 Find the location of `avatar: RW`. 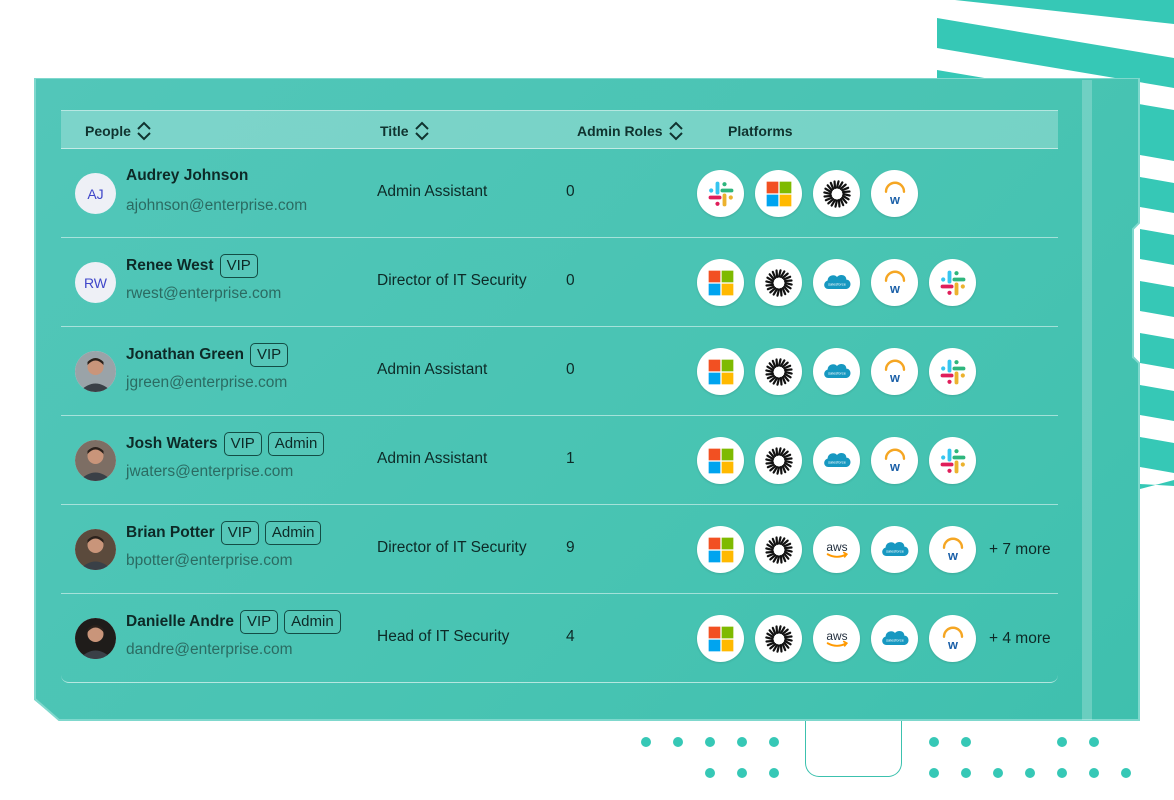

avatar: RW is located at coordinates (95, 282).